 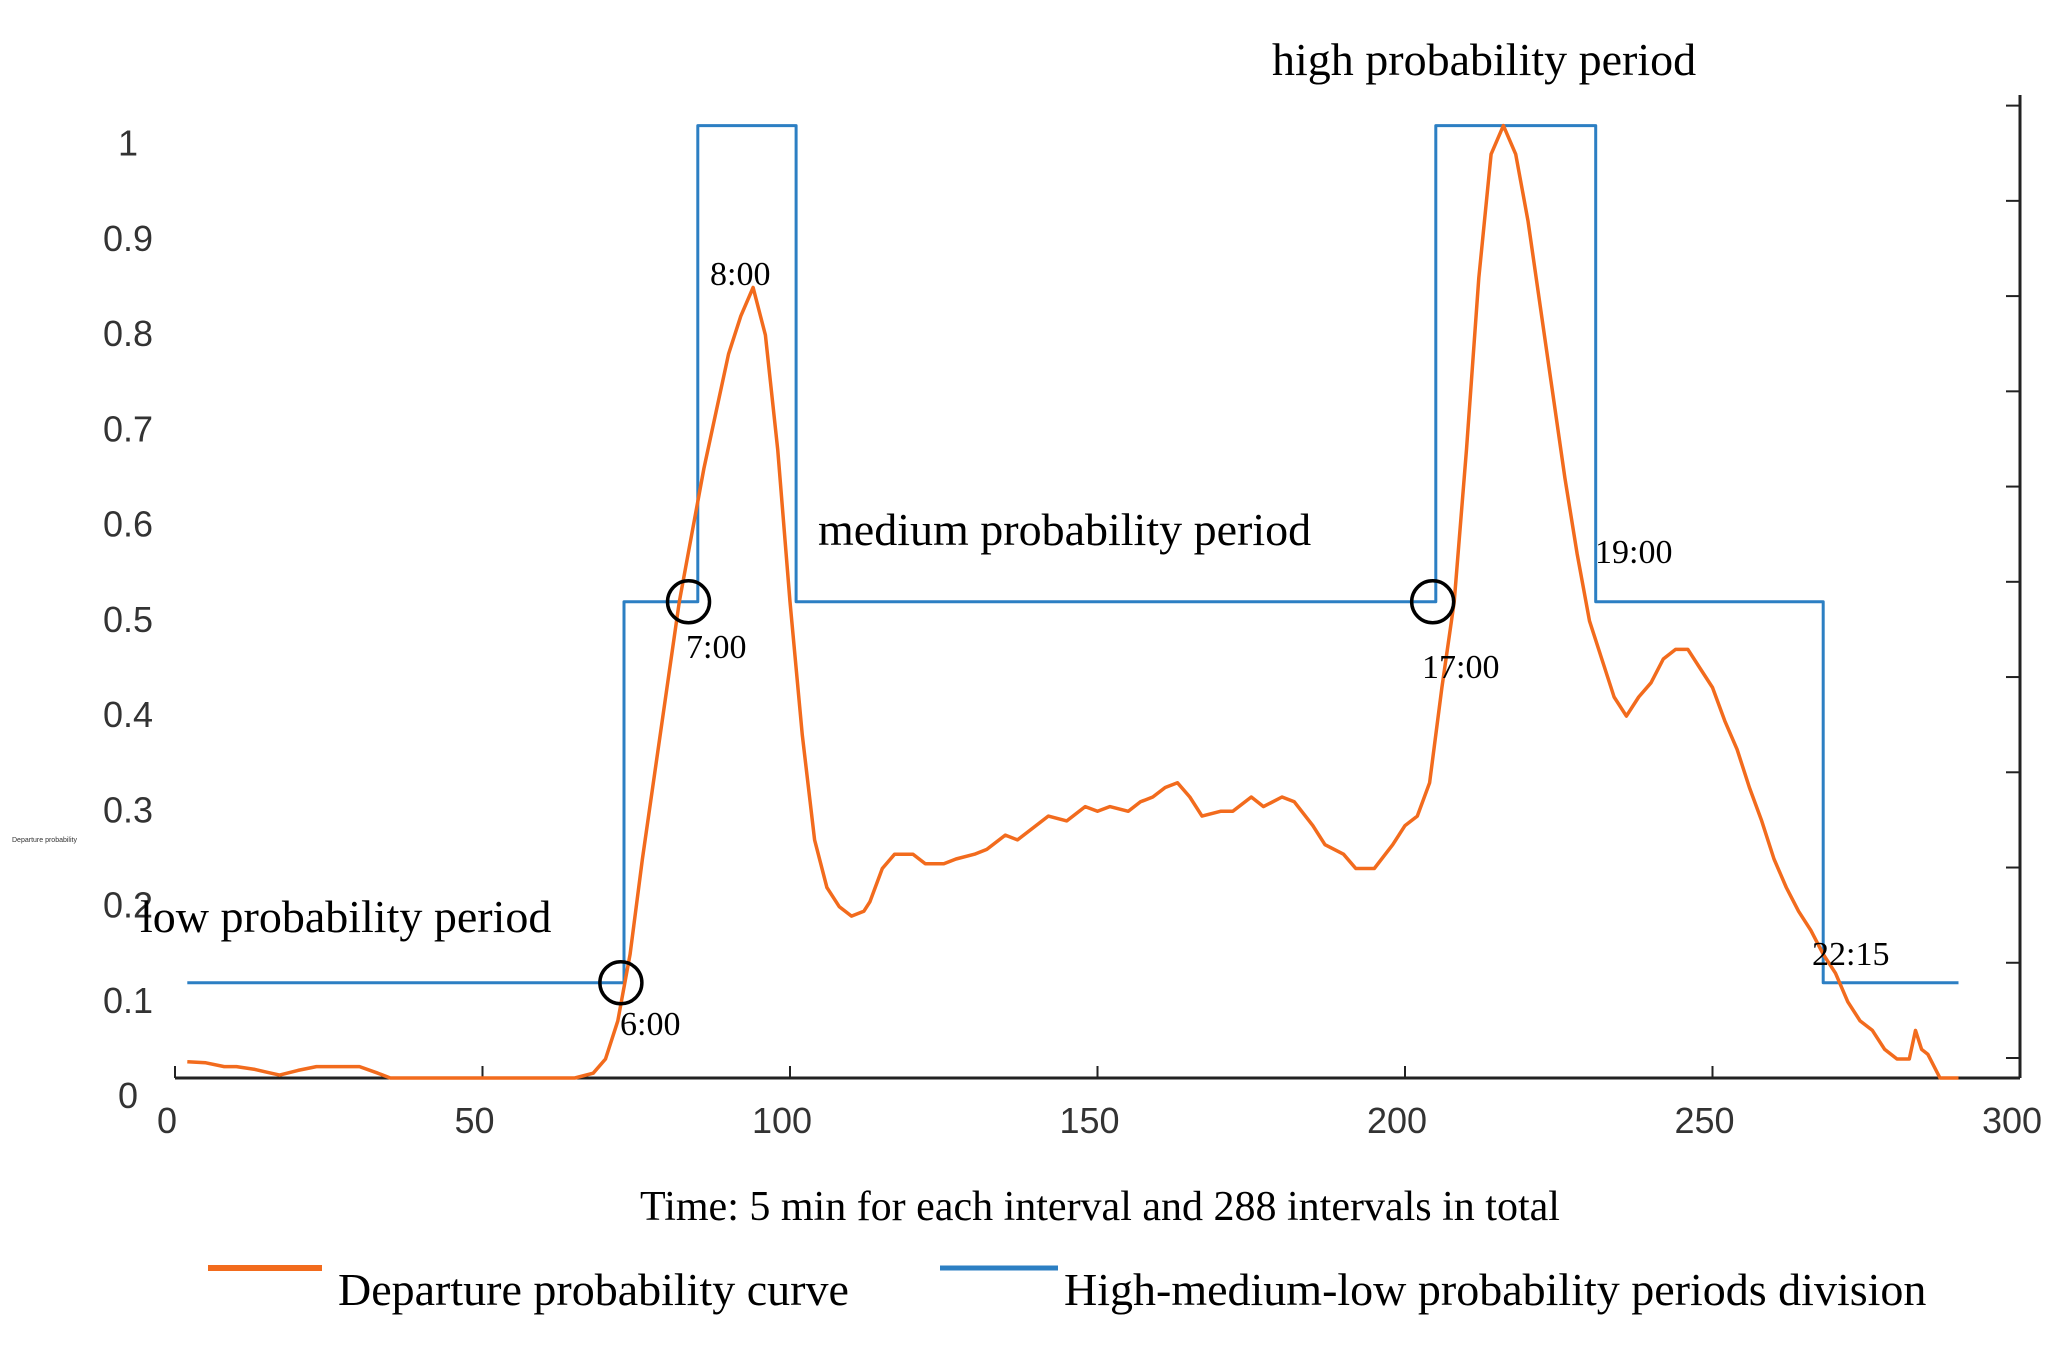 What do you see at coordinates (782, 1120) in the screenshot?
I see `x-tick-label: 100` at bounding box center [782, 1120].